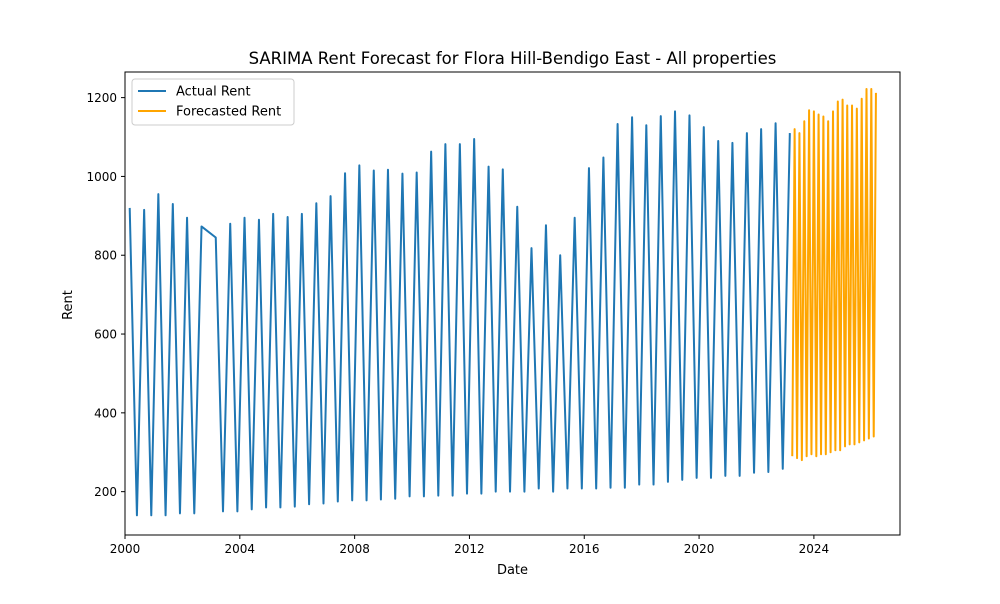 The height and width of the screenshot is (604, 1000). What do you see at coordinates (469, 549) in the screenshot?
I see `x-tick-label: 2012` at bounding box center [469, 549].